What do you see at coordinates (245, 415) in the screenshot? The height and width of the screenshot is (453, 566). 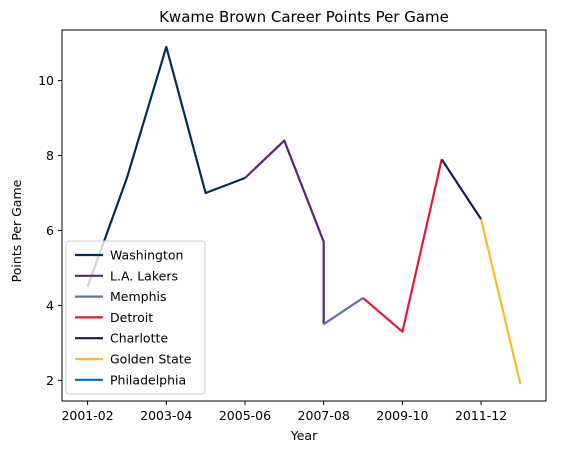 I see `x-tick-label: 2005-06` at bounding box center [245, 415].